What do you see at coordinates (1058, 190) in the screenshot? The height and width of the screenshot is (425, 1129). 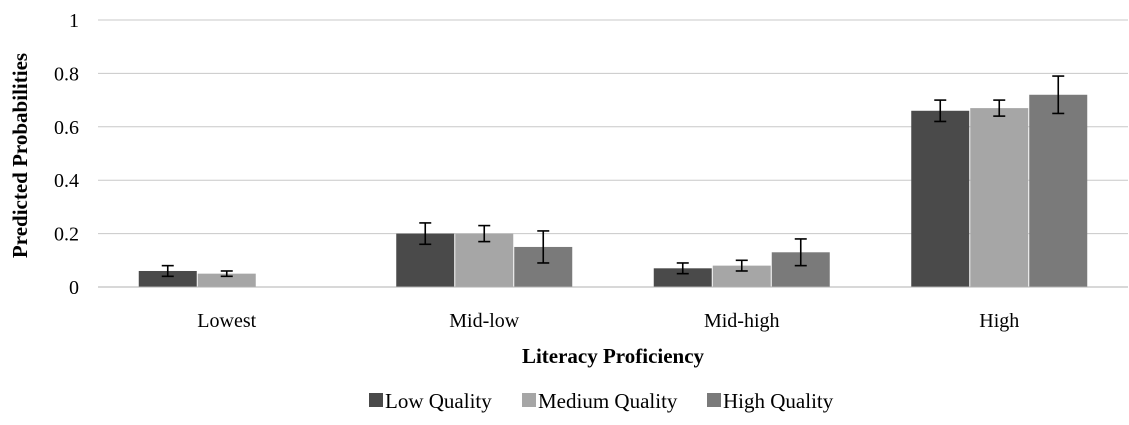 I see `bar-high-quality-high` at bounding box center [1058, 190].